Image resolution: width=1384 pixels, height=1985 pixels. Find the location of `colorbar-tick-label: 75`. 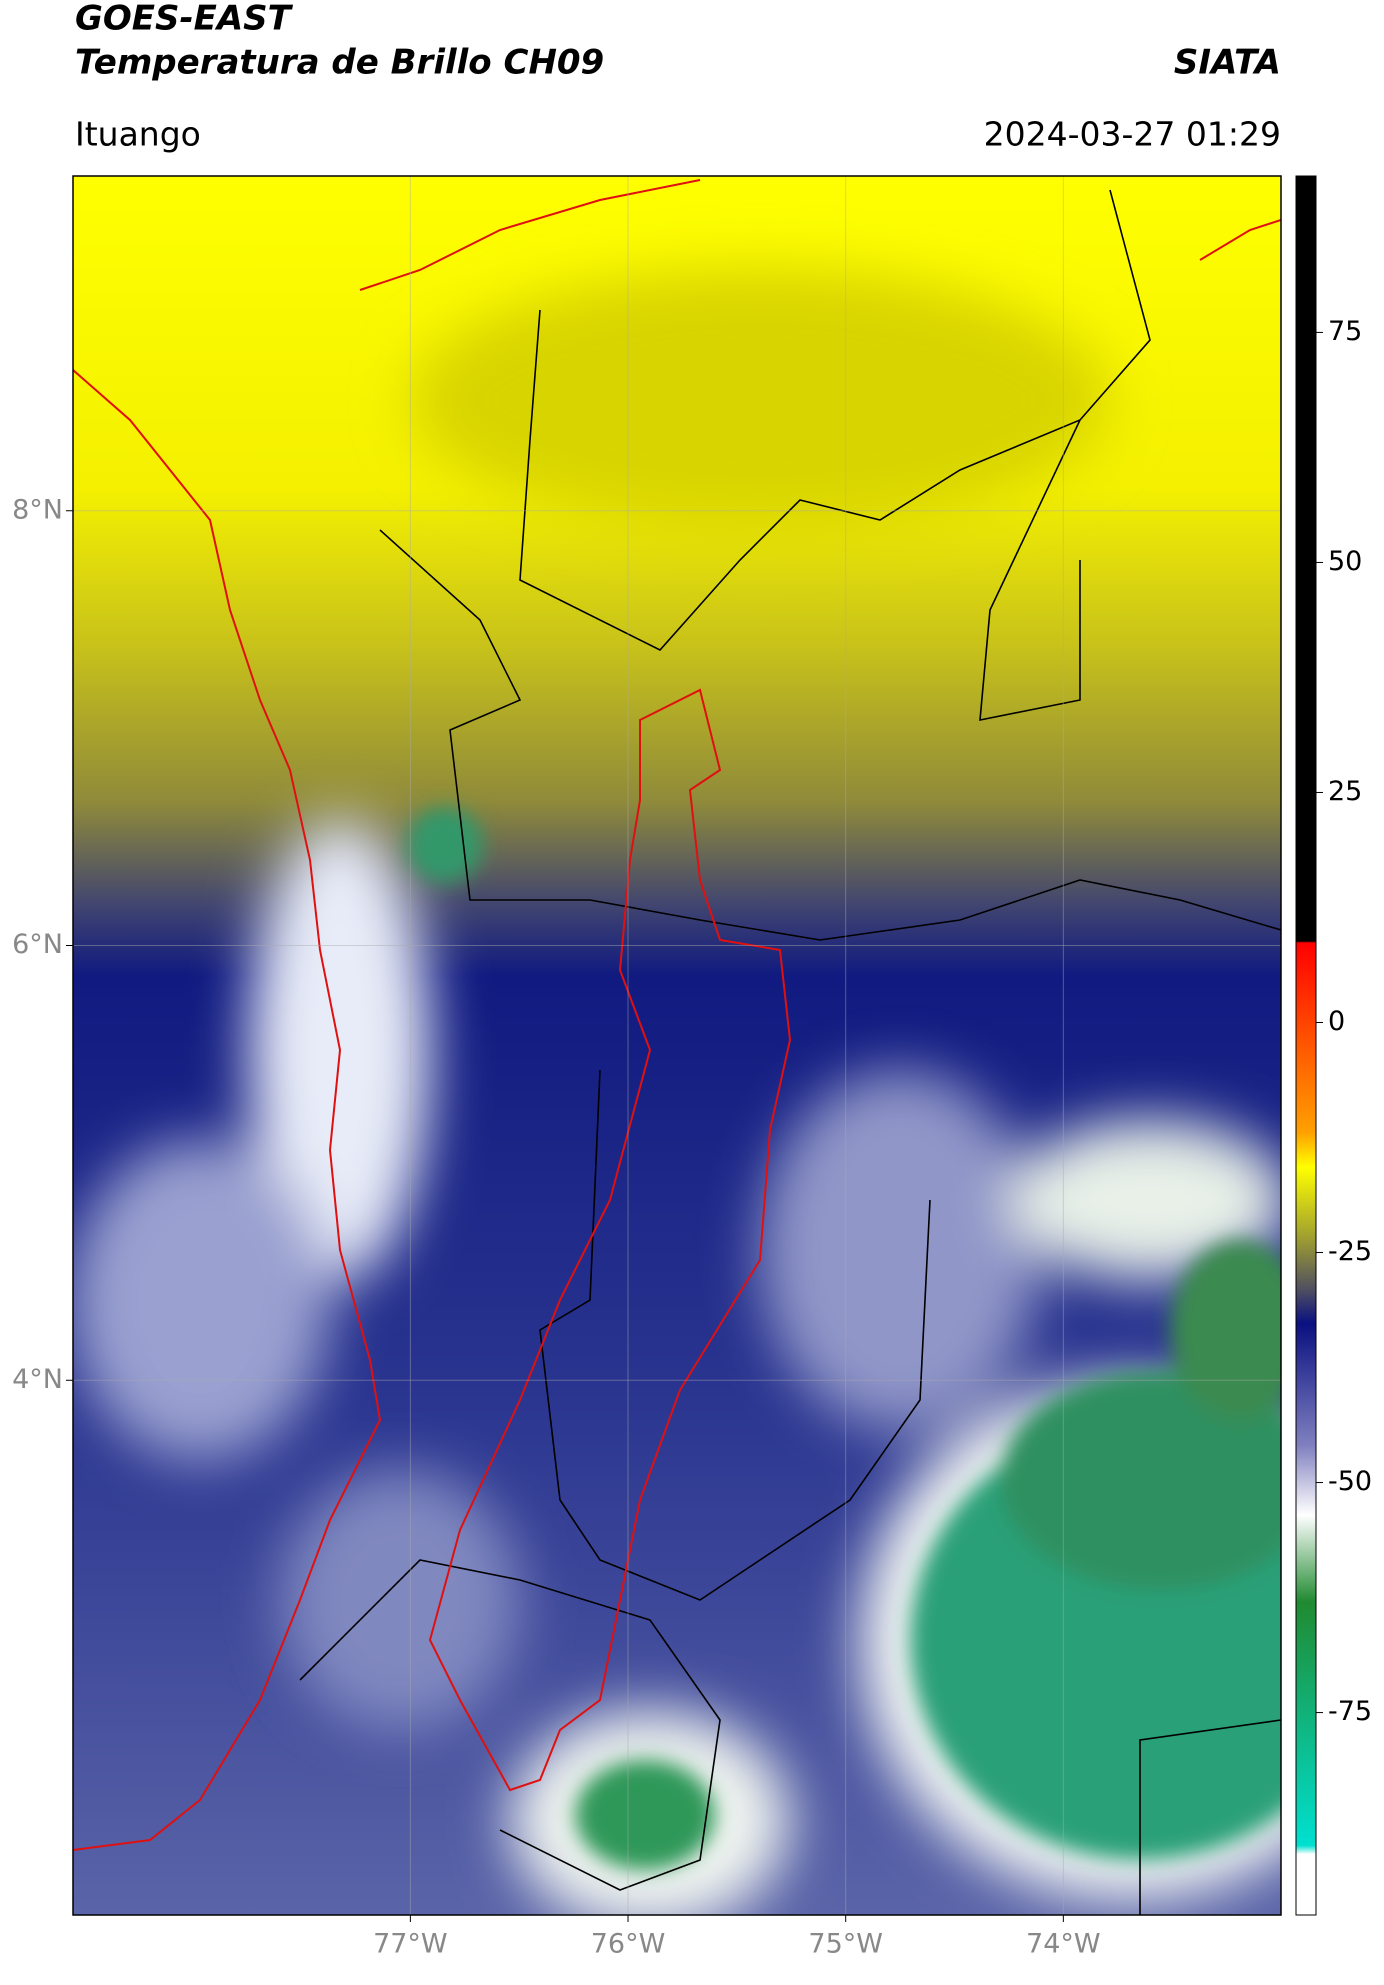

colorbar-tick-label: 75 is located at coordinates (1345, 331).